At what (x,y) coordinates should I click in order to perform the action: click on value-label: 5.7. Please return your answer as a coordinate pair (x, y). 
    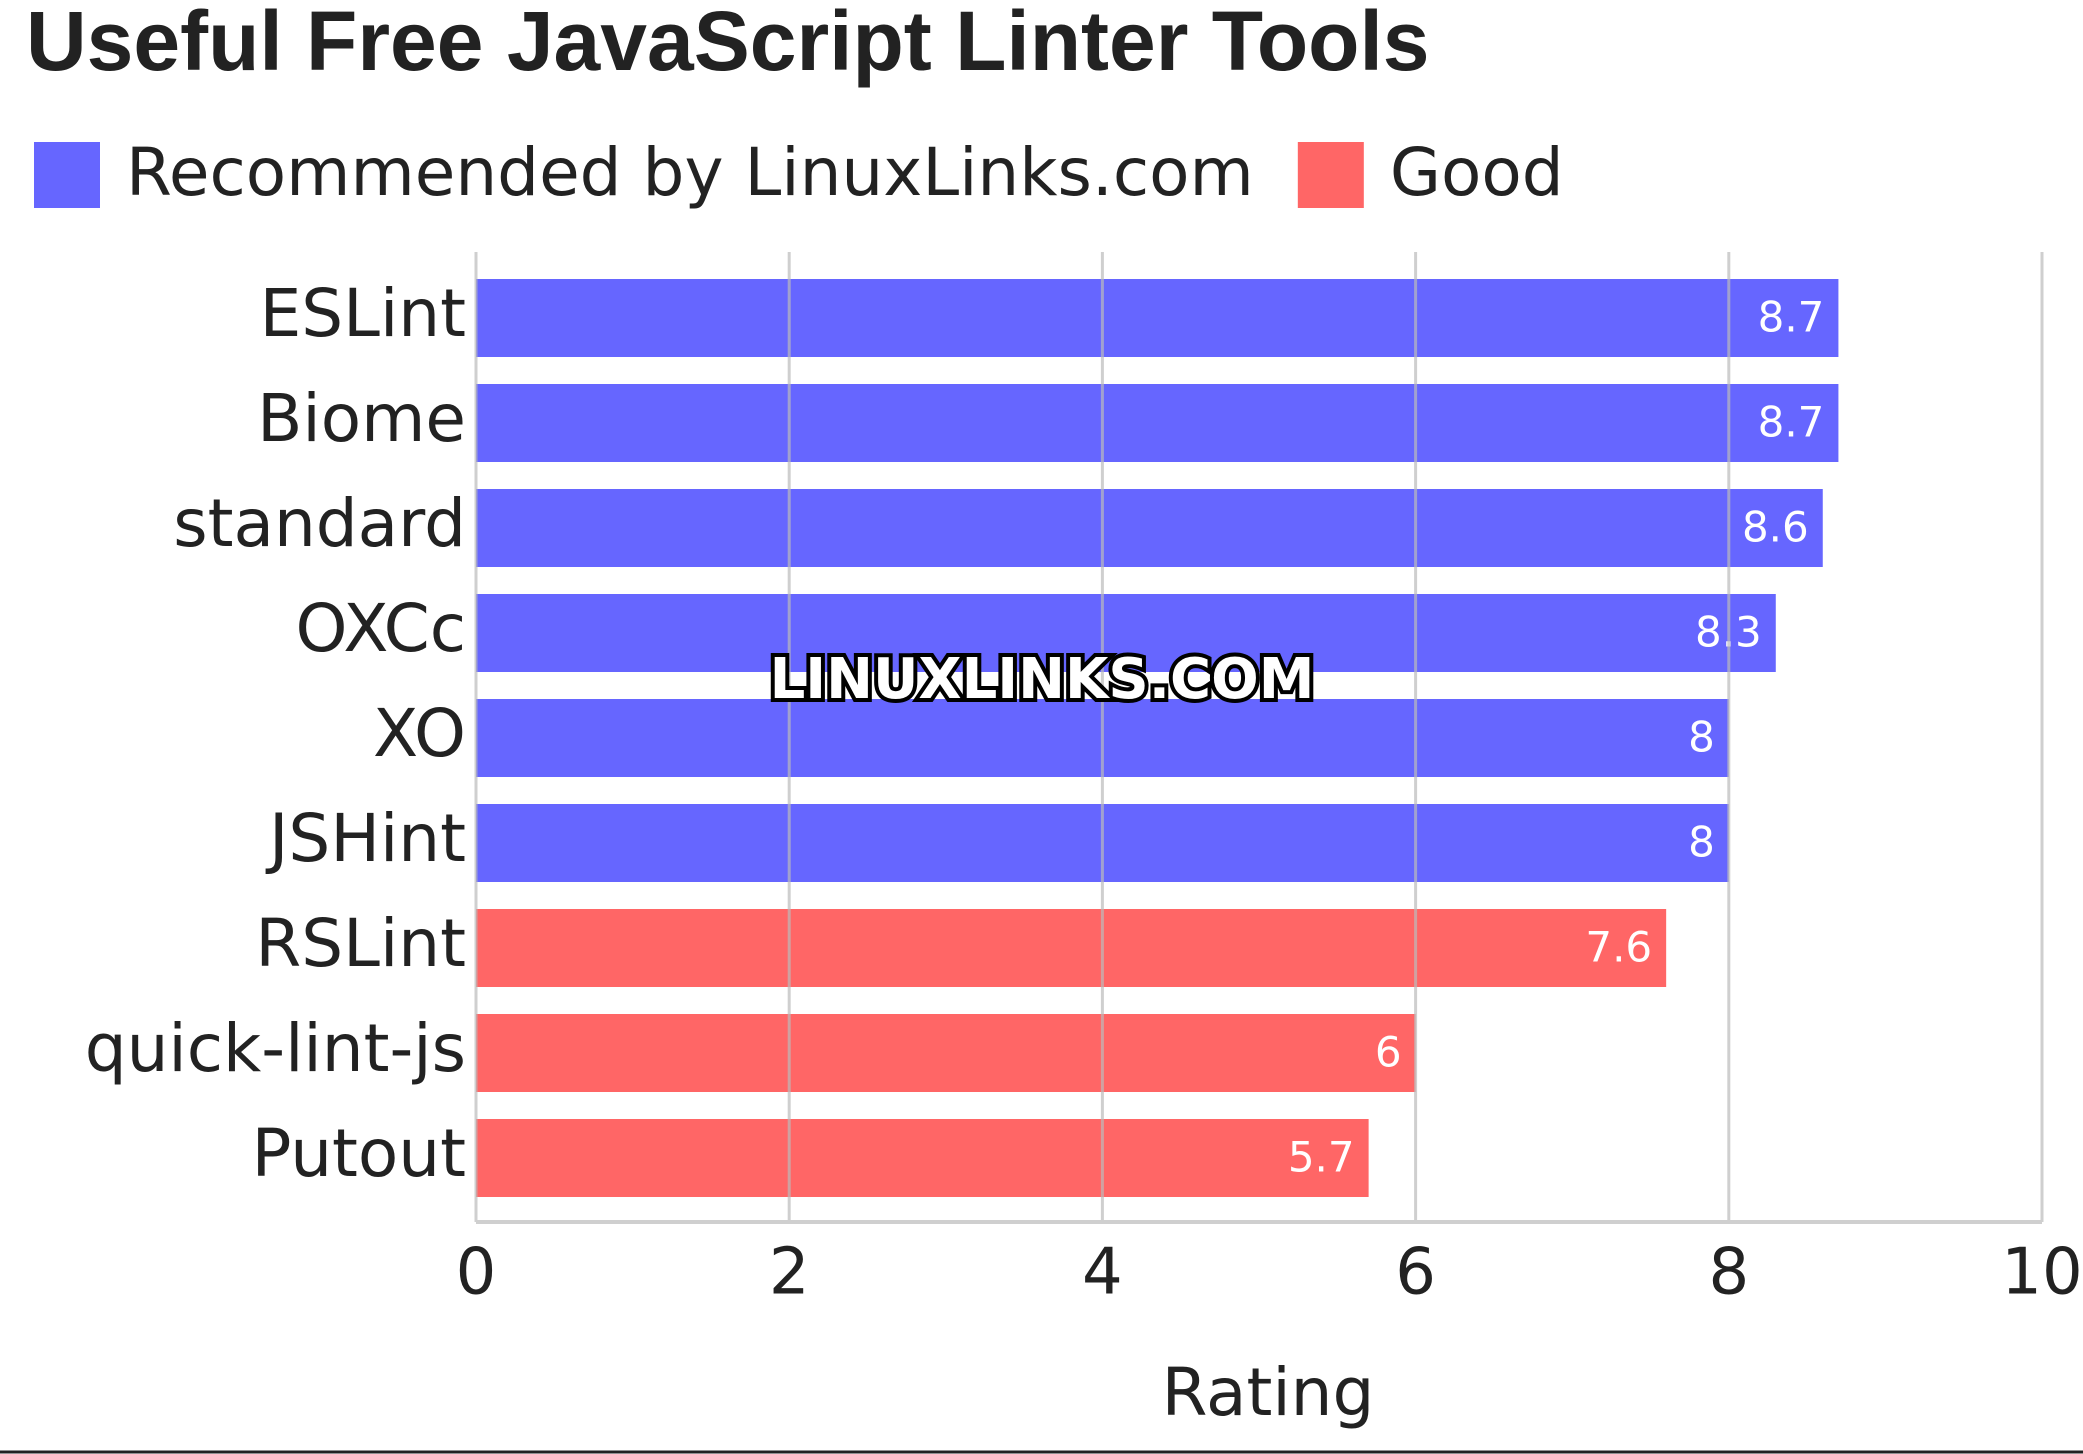
    Looking at the image, I should click on (1321, 1157).